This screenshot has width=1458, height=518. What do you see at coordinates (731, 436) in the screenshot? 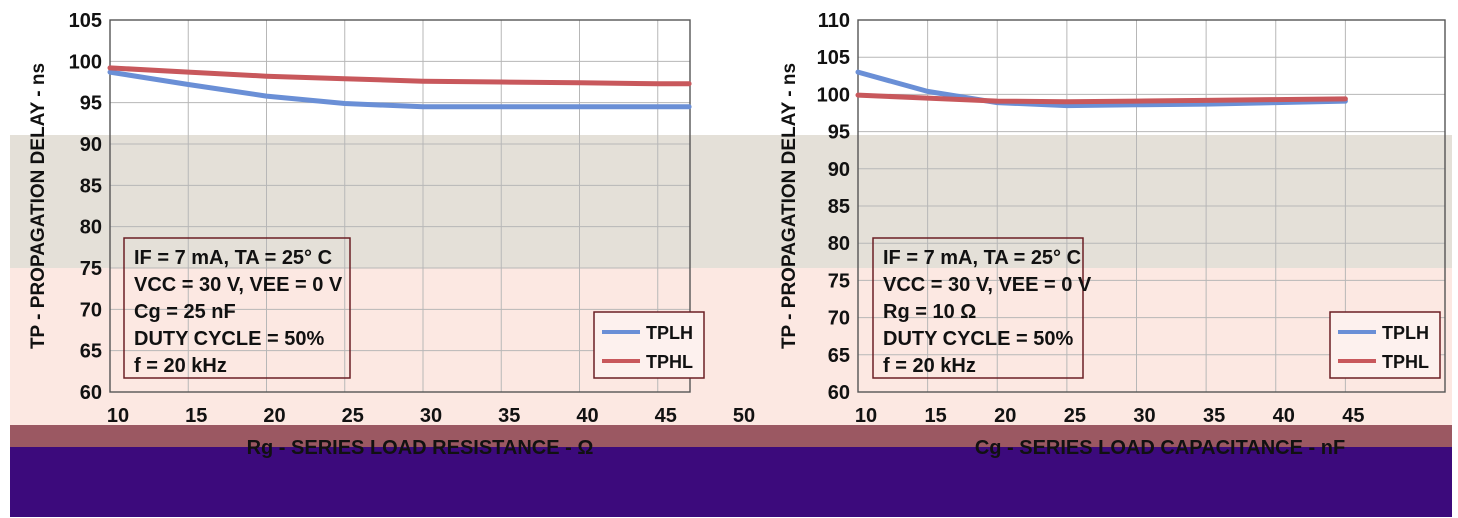
I see `background-band-maroon` at bounding box center [731, 436].